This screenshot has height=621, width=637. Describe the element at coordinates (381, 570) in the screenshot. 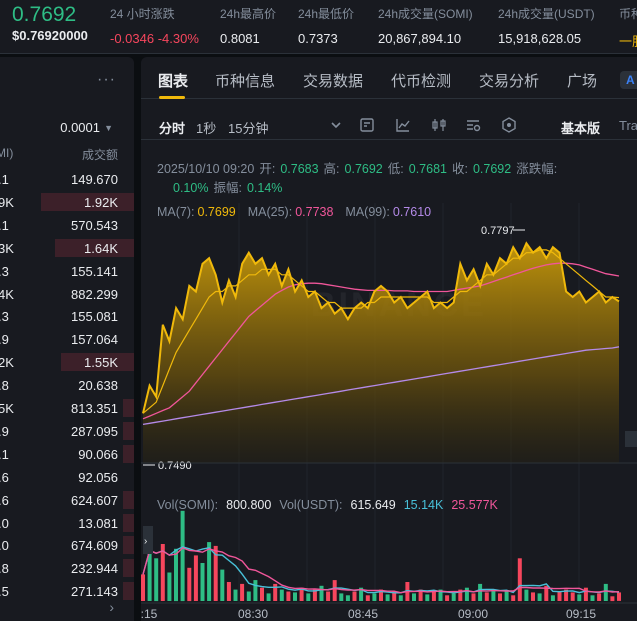

I see `volume-ma-line` at that location.